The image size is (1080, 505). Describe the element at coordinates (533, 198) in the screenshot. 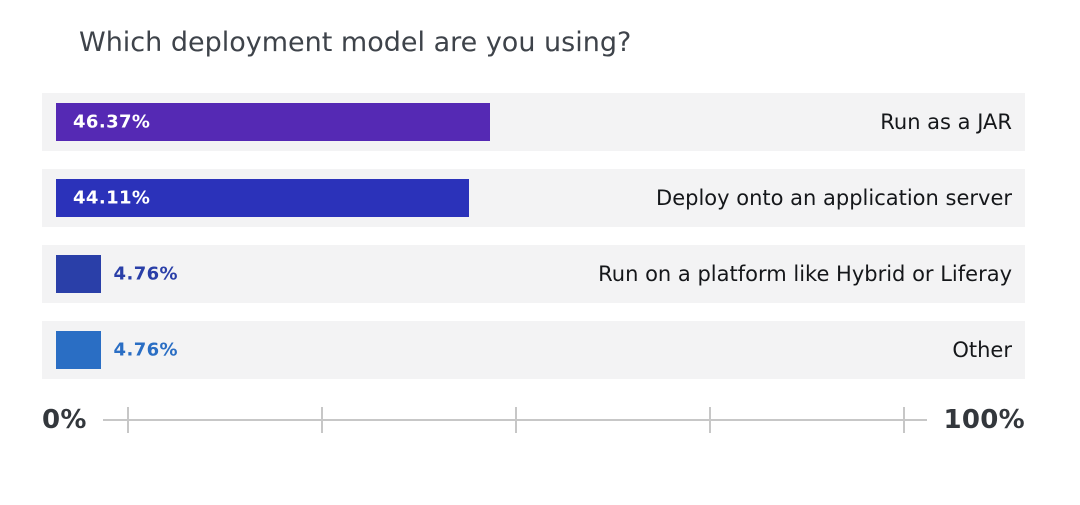

I see `bar-row: 44.11% Deploy onto an application server` at that location.